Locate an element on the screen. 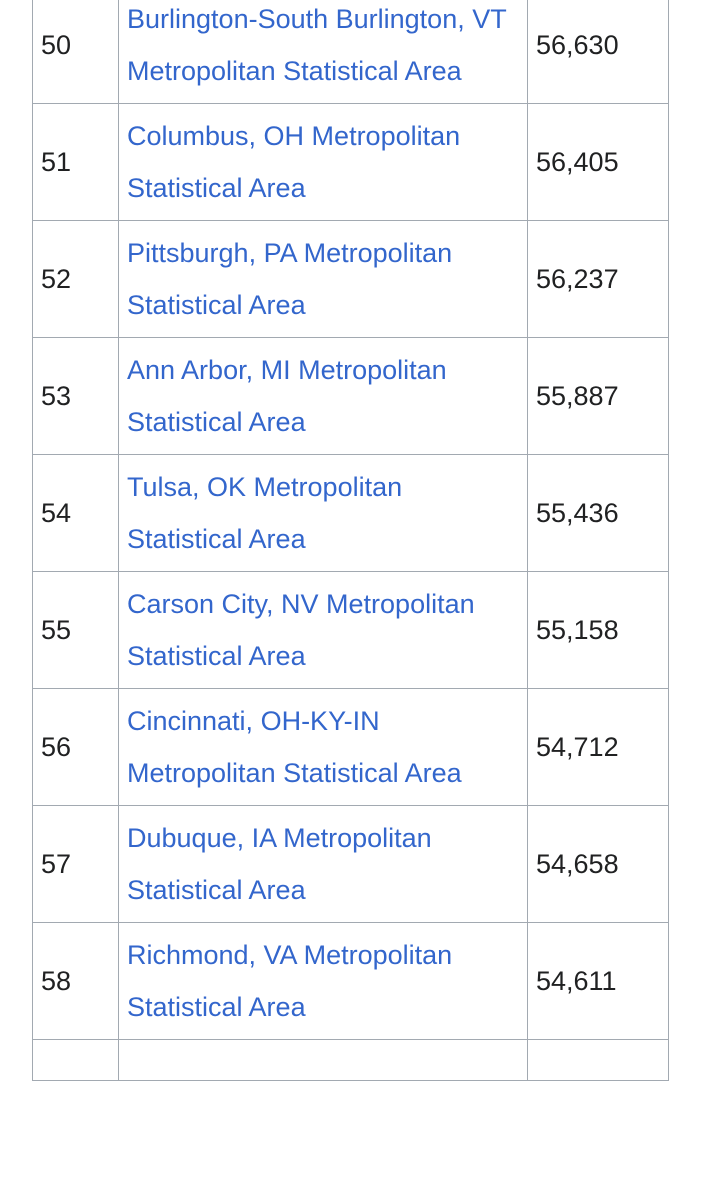  value-cell: 55,436 is located at coordinates (598, 513).